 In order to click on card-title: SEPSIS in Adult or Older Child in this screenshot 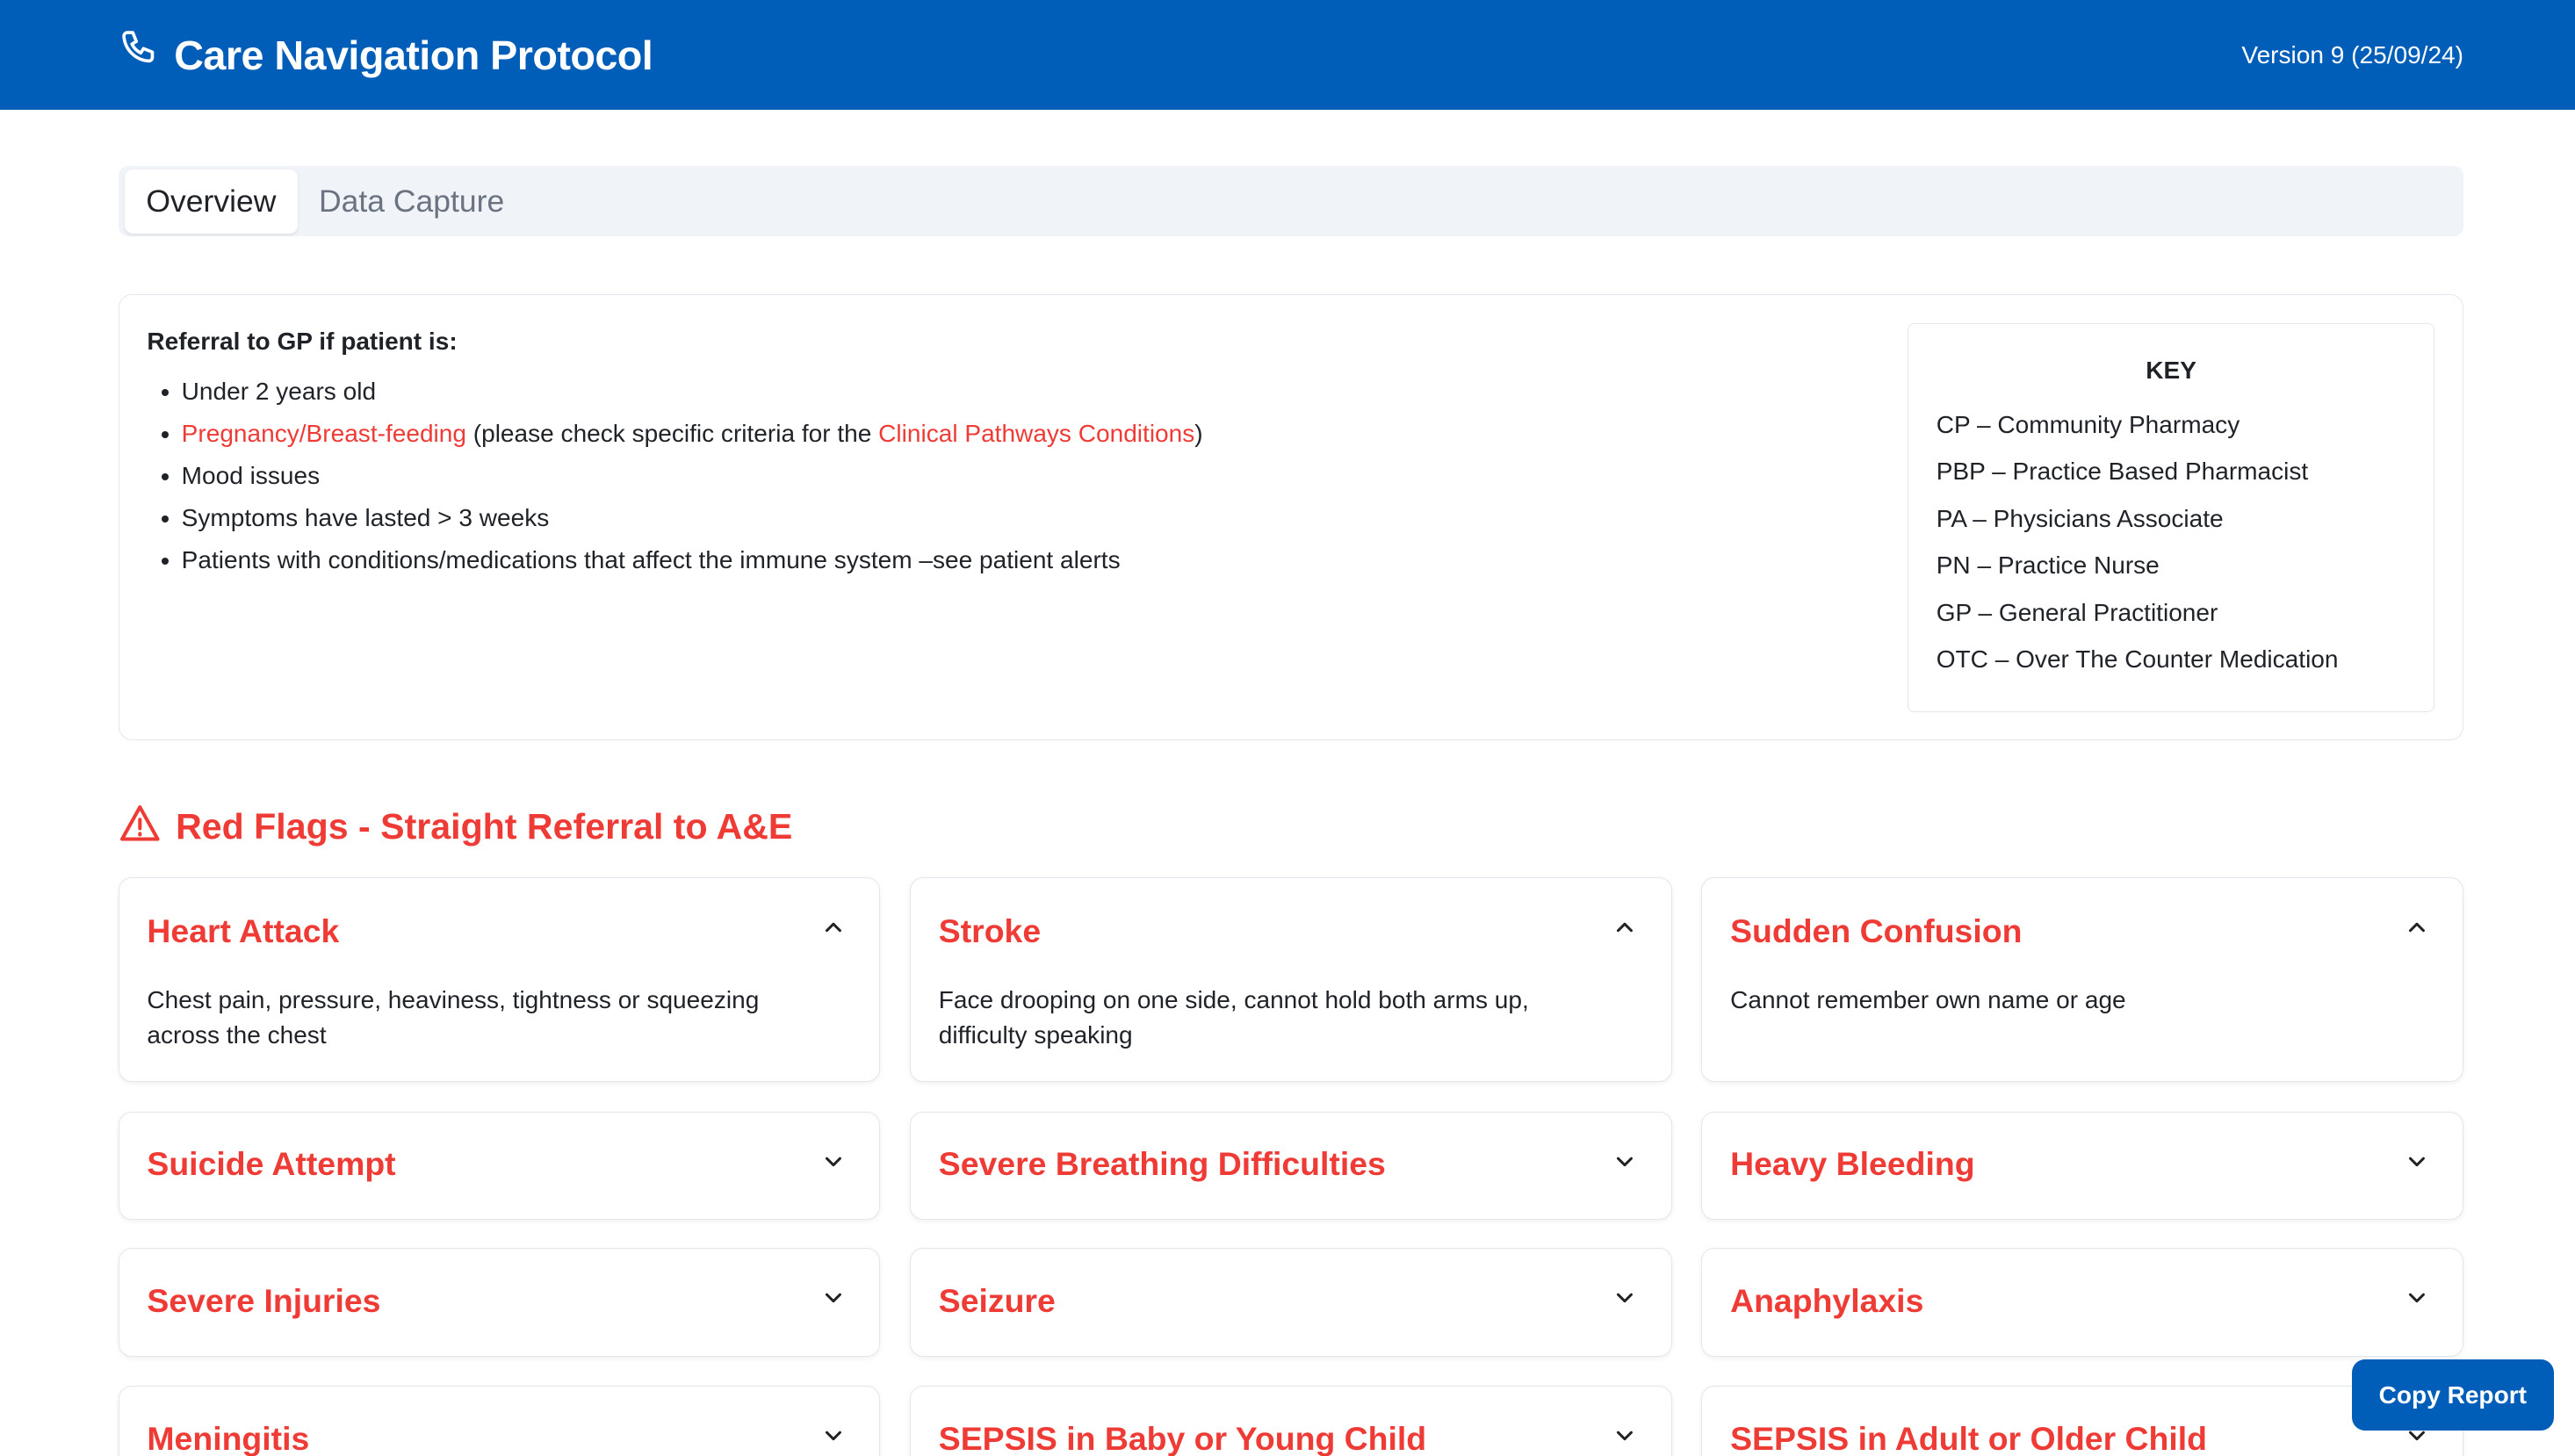, I will do `click(1969, 1437)`.